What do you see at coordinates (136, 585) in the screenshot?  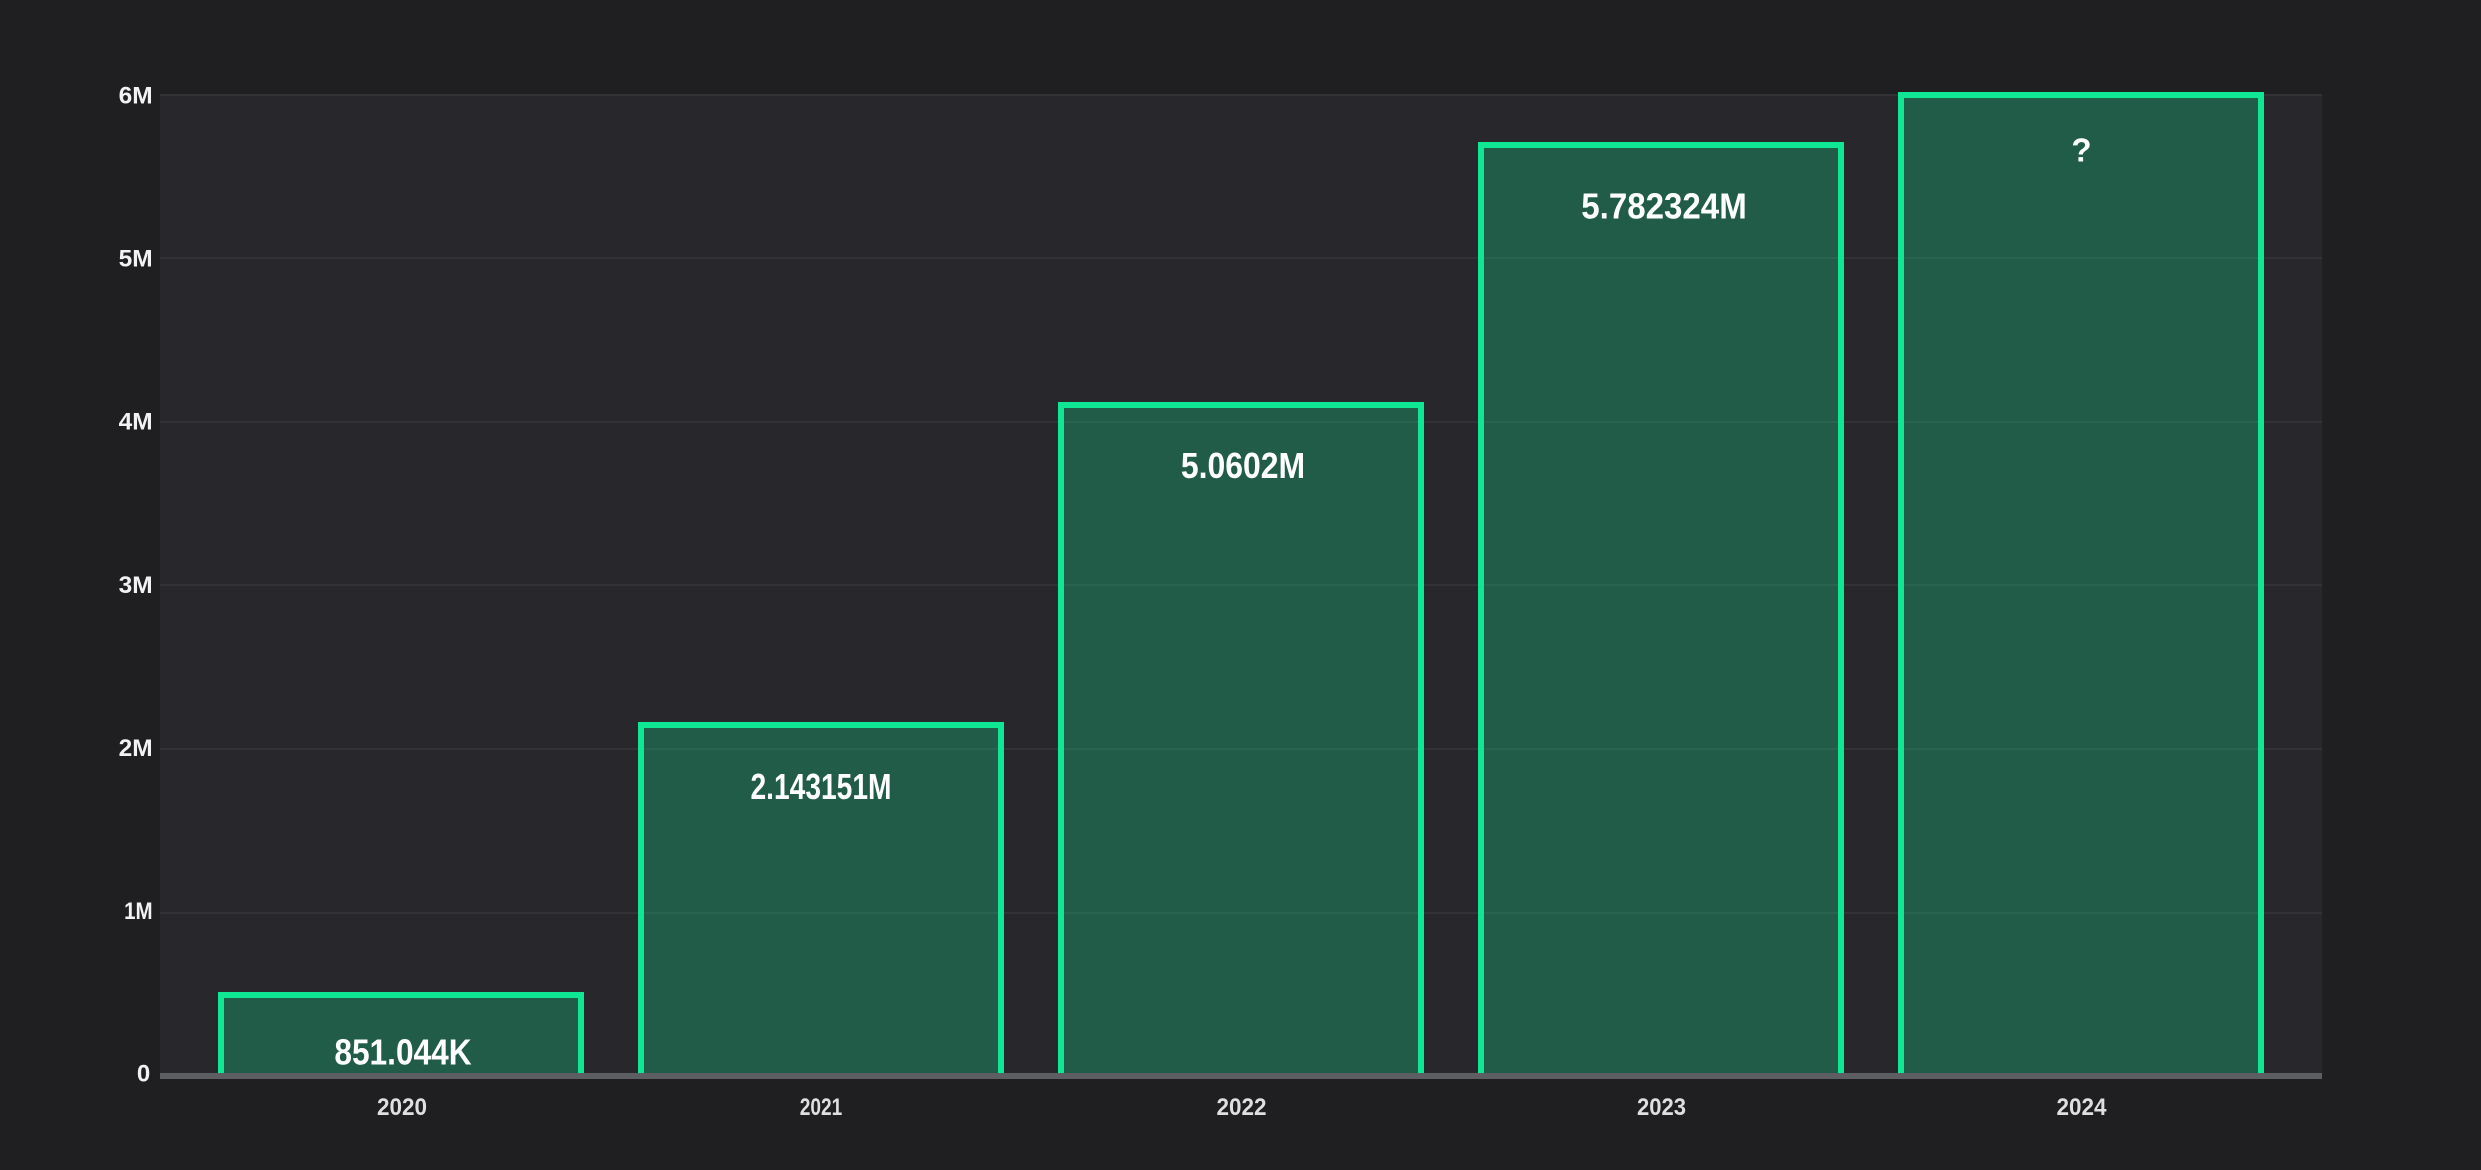 I see `svg-text: 3M` at bounding box center [136, 585].